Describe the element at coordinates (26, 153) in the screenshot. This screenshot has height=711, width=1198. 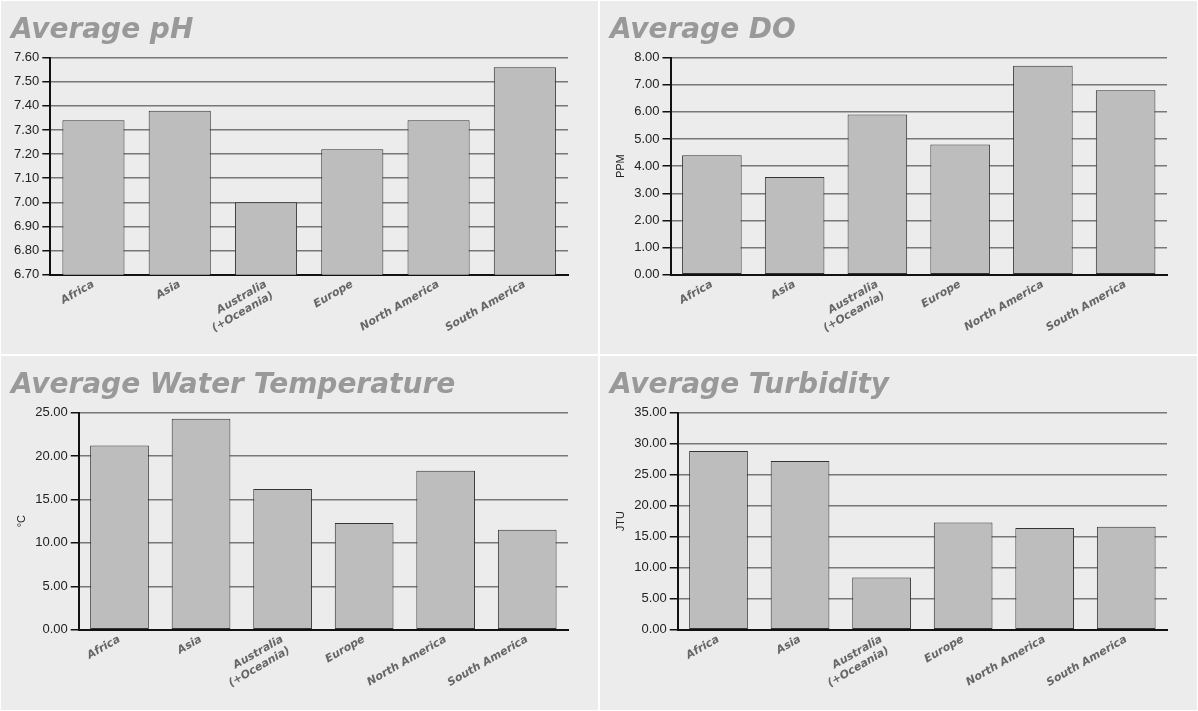
I see `y-tick-label: 7.20` at that location.